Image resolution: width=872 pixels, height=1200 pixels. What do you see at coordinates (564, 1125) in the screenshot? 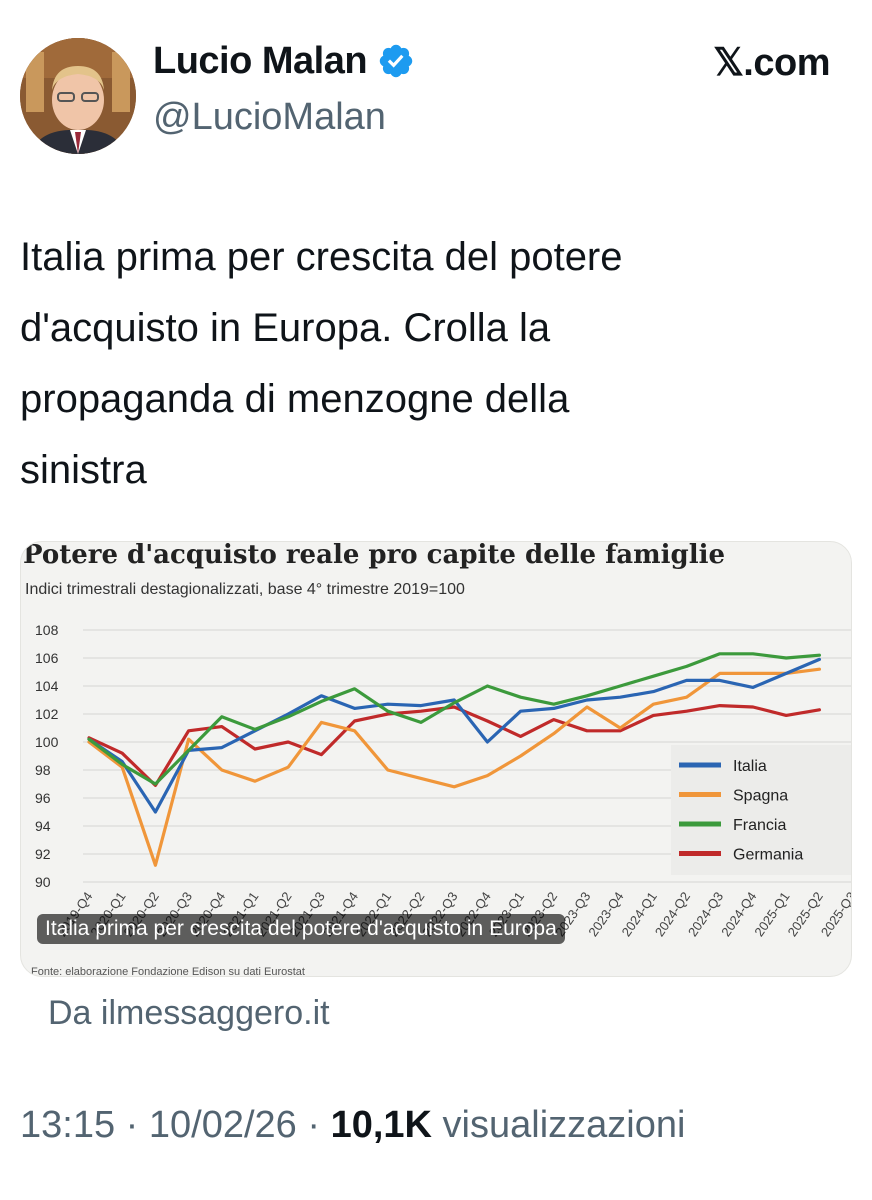
I see `views-label: visualizzazioni` at bounding box center [564, 1125].